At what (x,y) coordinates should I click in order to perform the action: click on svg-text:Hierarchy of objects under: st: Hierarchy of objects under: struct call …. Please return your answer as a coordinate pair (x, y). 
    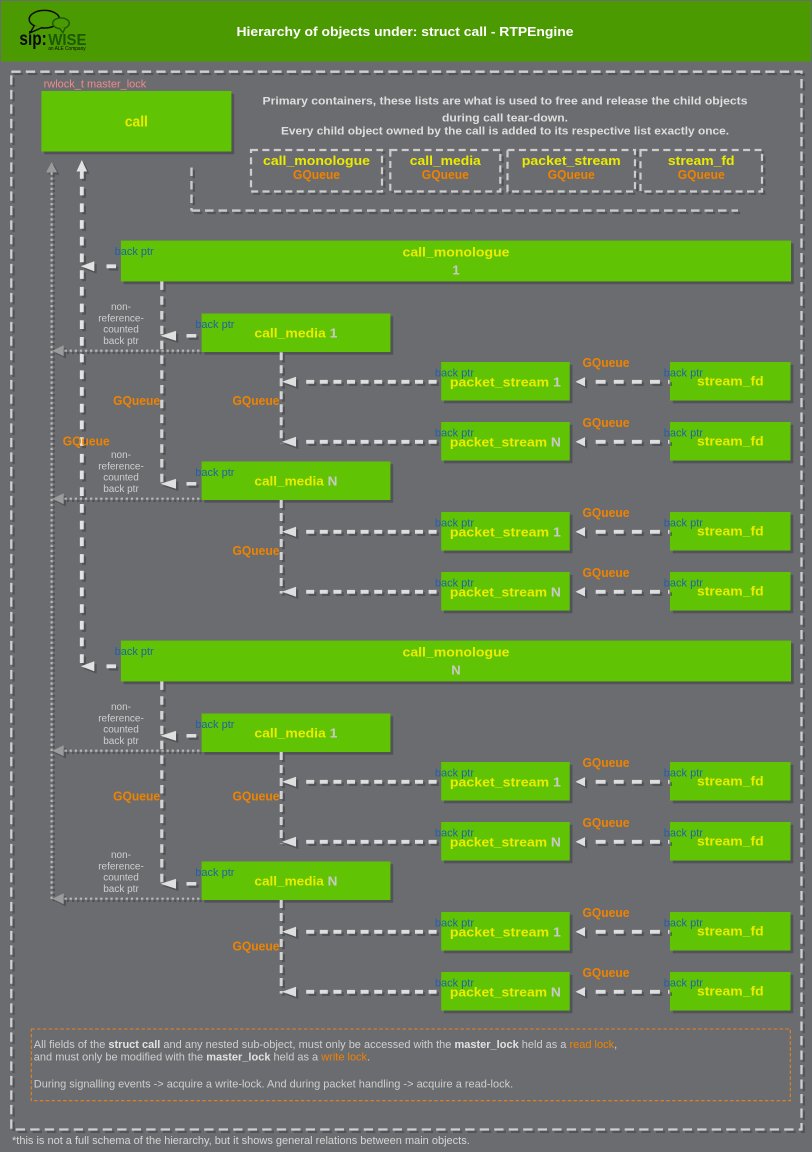
    Looking at the image, I should click on (405, 31).